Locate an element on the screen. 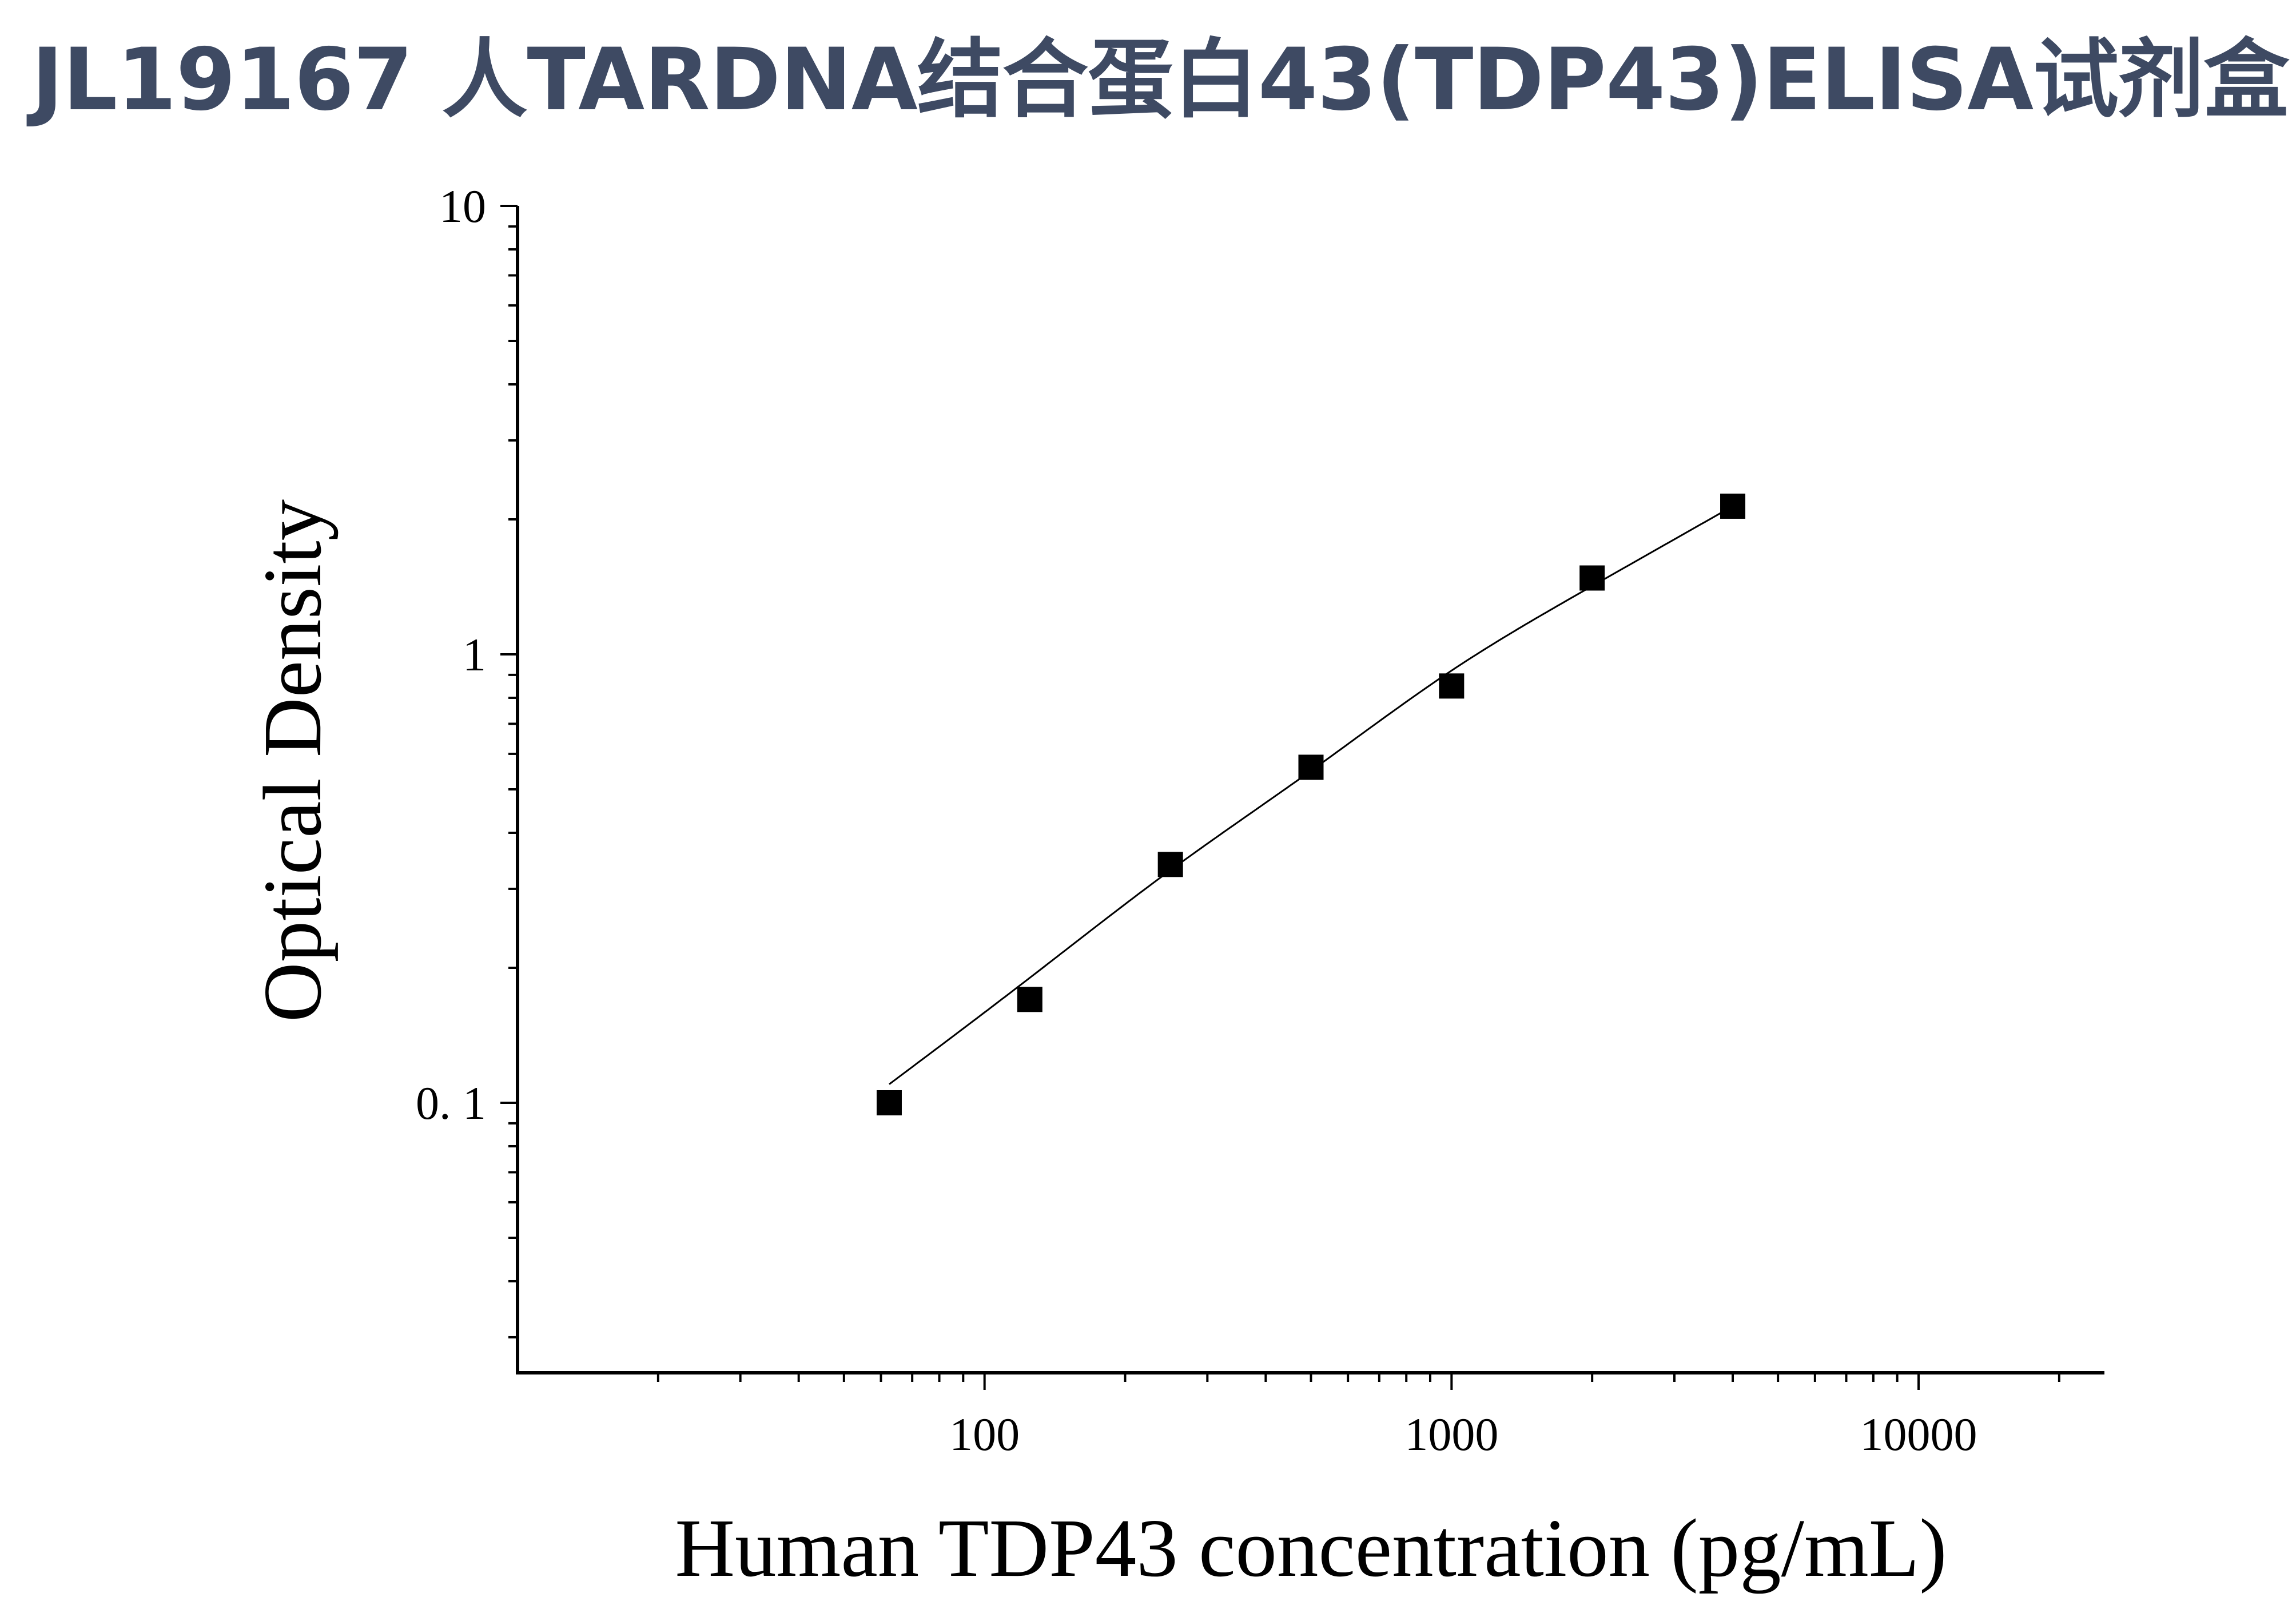 The height and width of the screenshot is (1605, 2296). x-axis-title: Human TDP43 concentration (pg/mL) is located at coordinates (1311, 1548).